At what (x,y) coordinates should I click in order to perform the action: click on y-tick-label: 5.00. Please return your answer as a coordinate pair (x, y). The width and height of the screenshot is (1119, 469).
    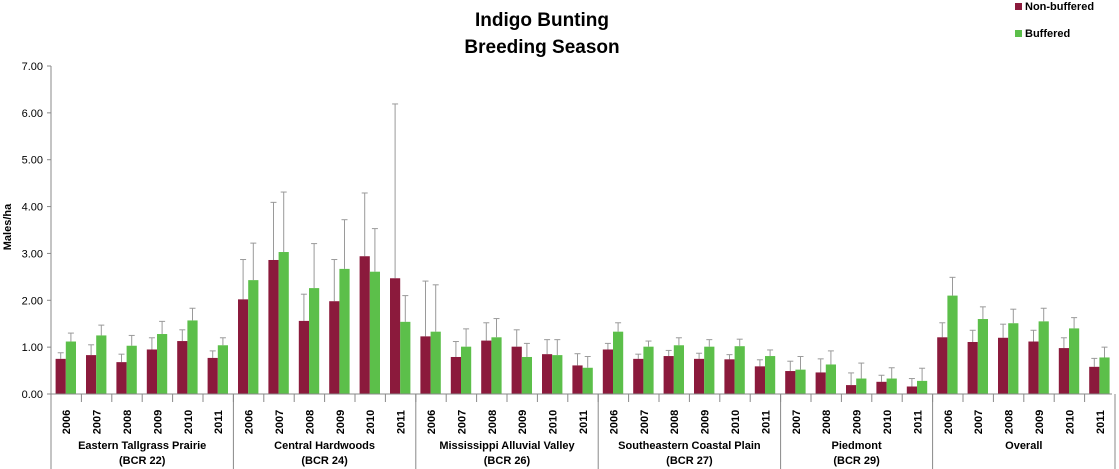
    Looking at the image, I should click on (32, 161).